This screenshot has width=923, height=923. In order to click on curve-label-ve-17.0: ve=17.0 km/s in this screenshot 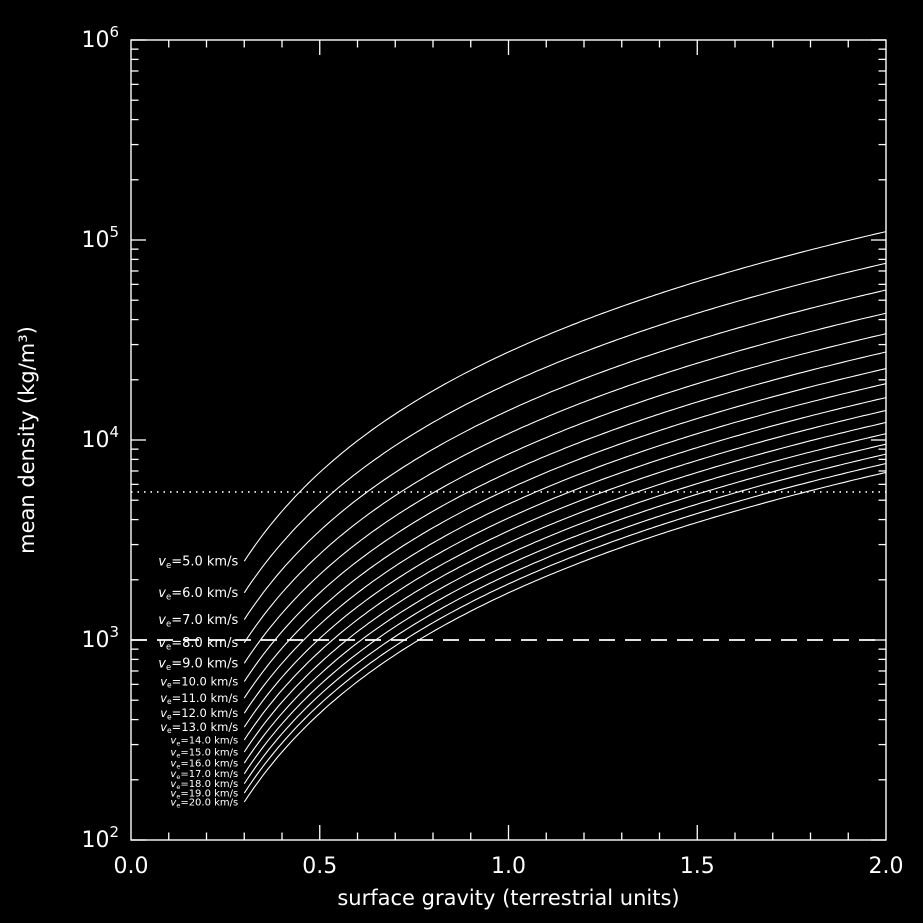, I will do `click(204, 775)`.